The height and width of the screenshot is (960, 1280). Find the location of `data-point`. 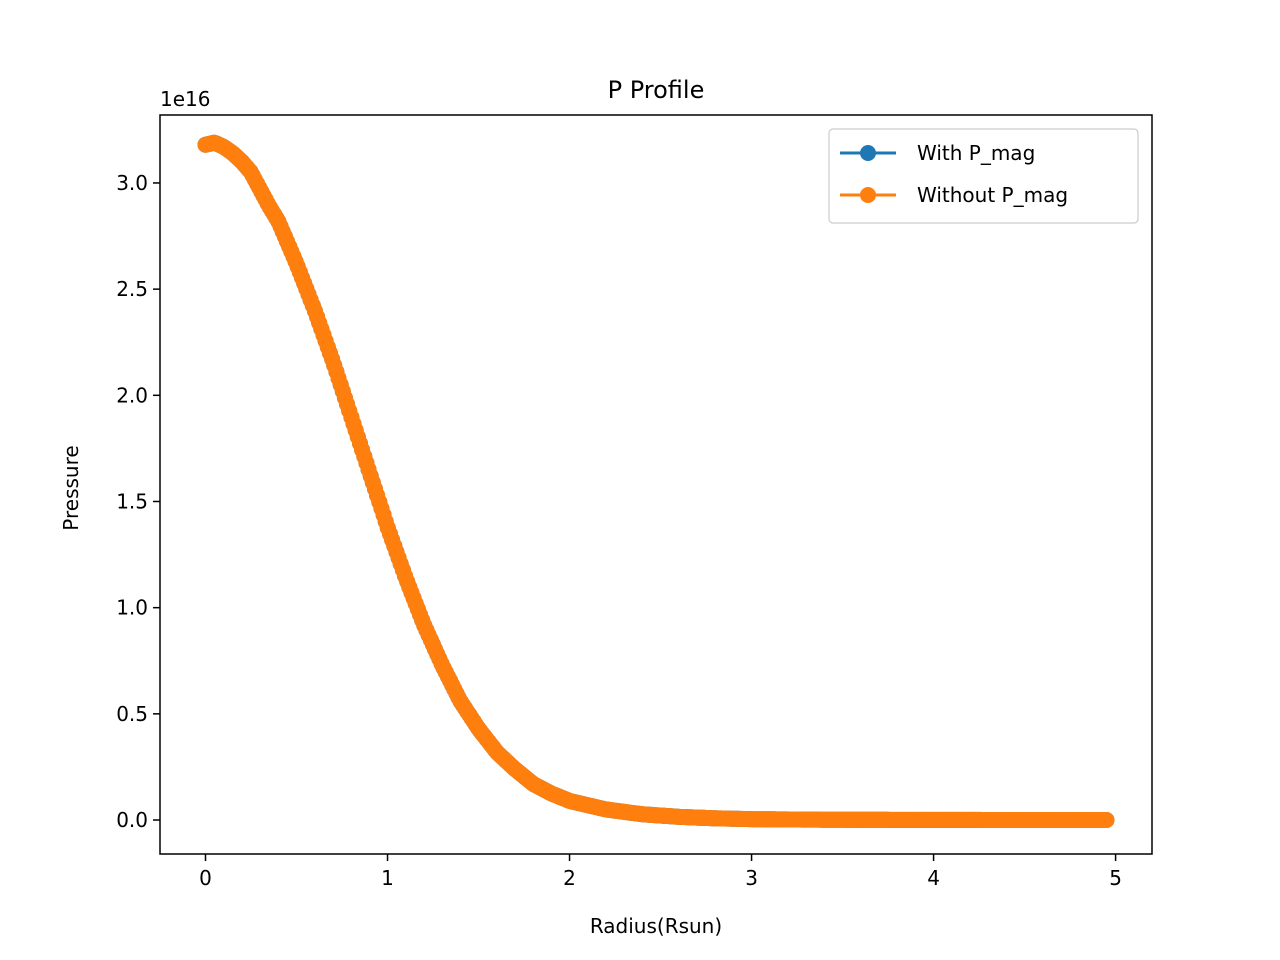

data-point is located at coordinates (1106, 820).